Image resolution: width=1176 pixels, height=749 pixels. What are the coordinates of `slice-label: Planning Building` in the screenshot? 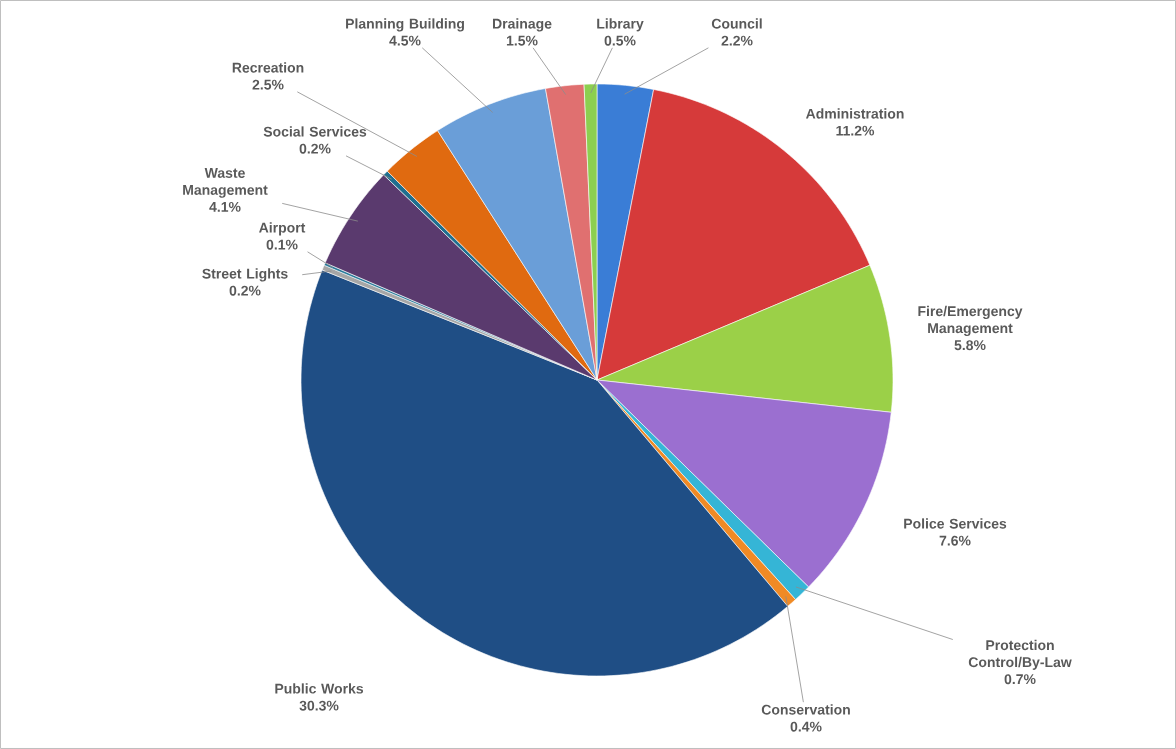 It's located at (405, 25).